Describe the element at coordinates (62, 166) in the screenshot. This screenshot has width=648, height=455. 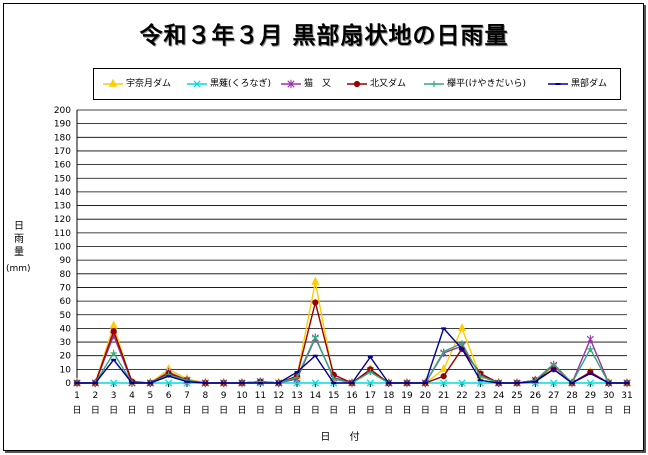
I see `y-tick-label: 160` at that location.